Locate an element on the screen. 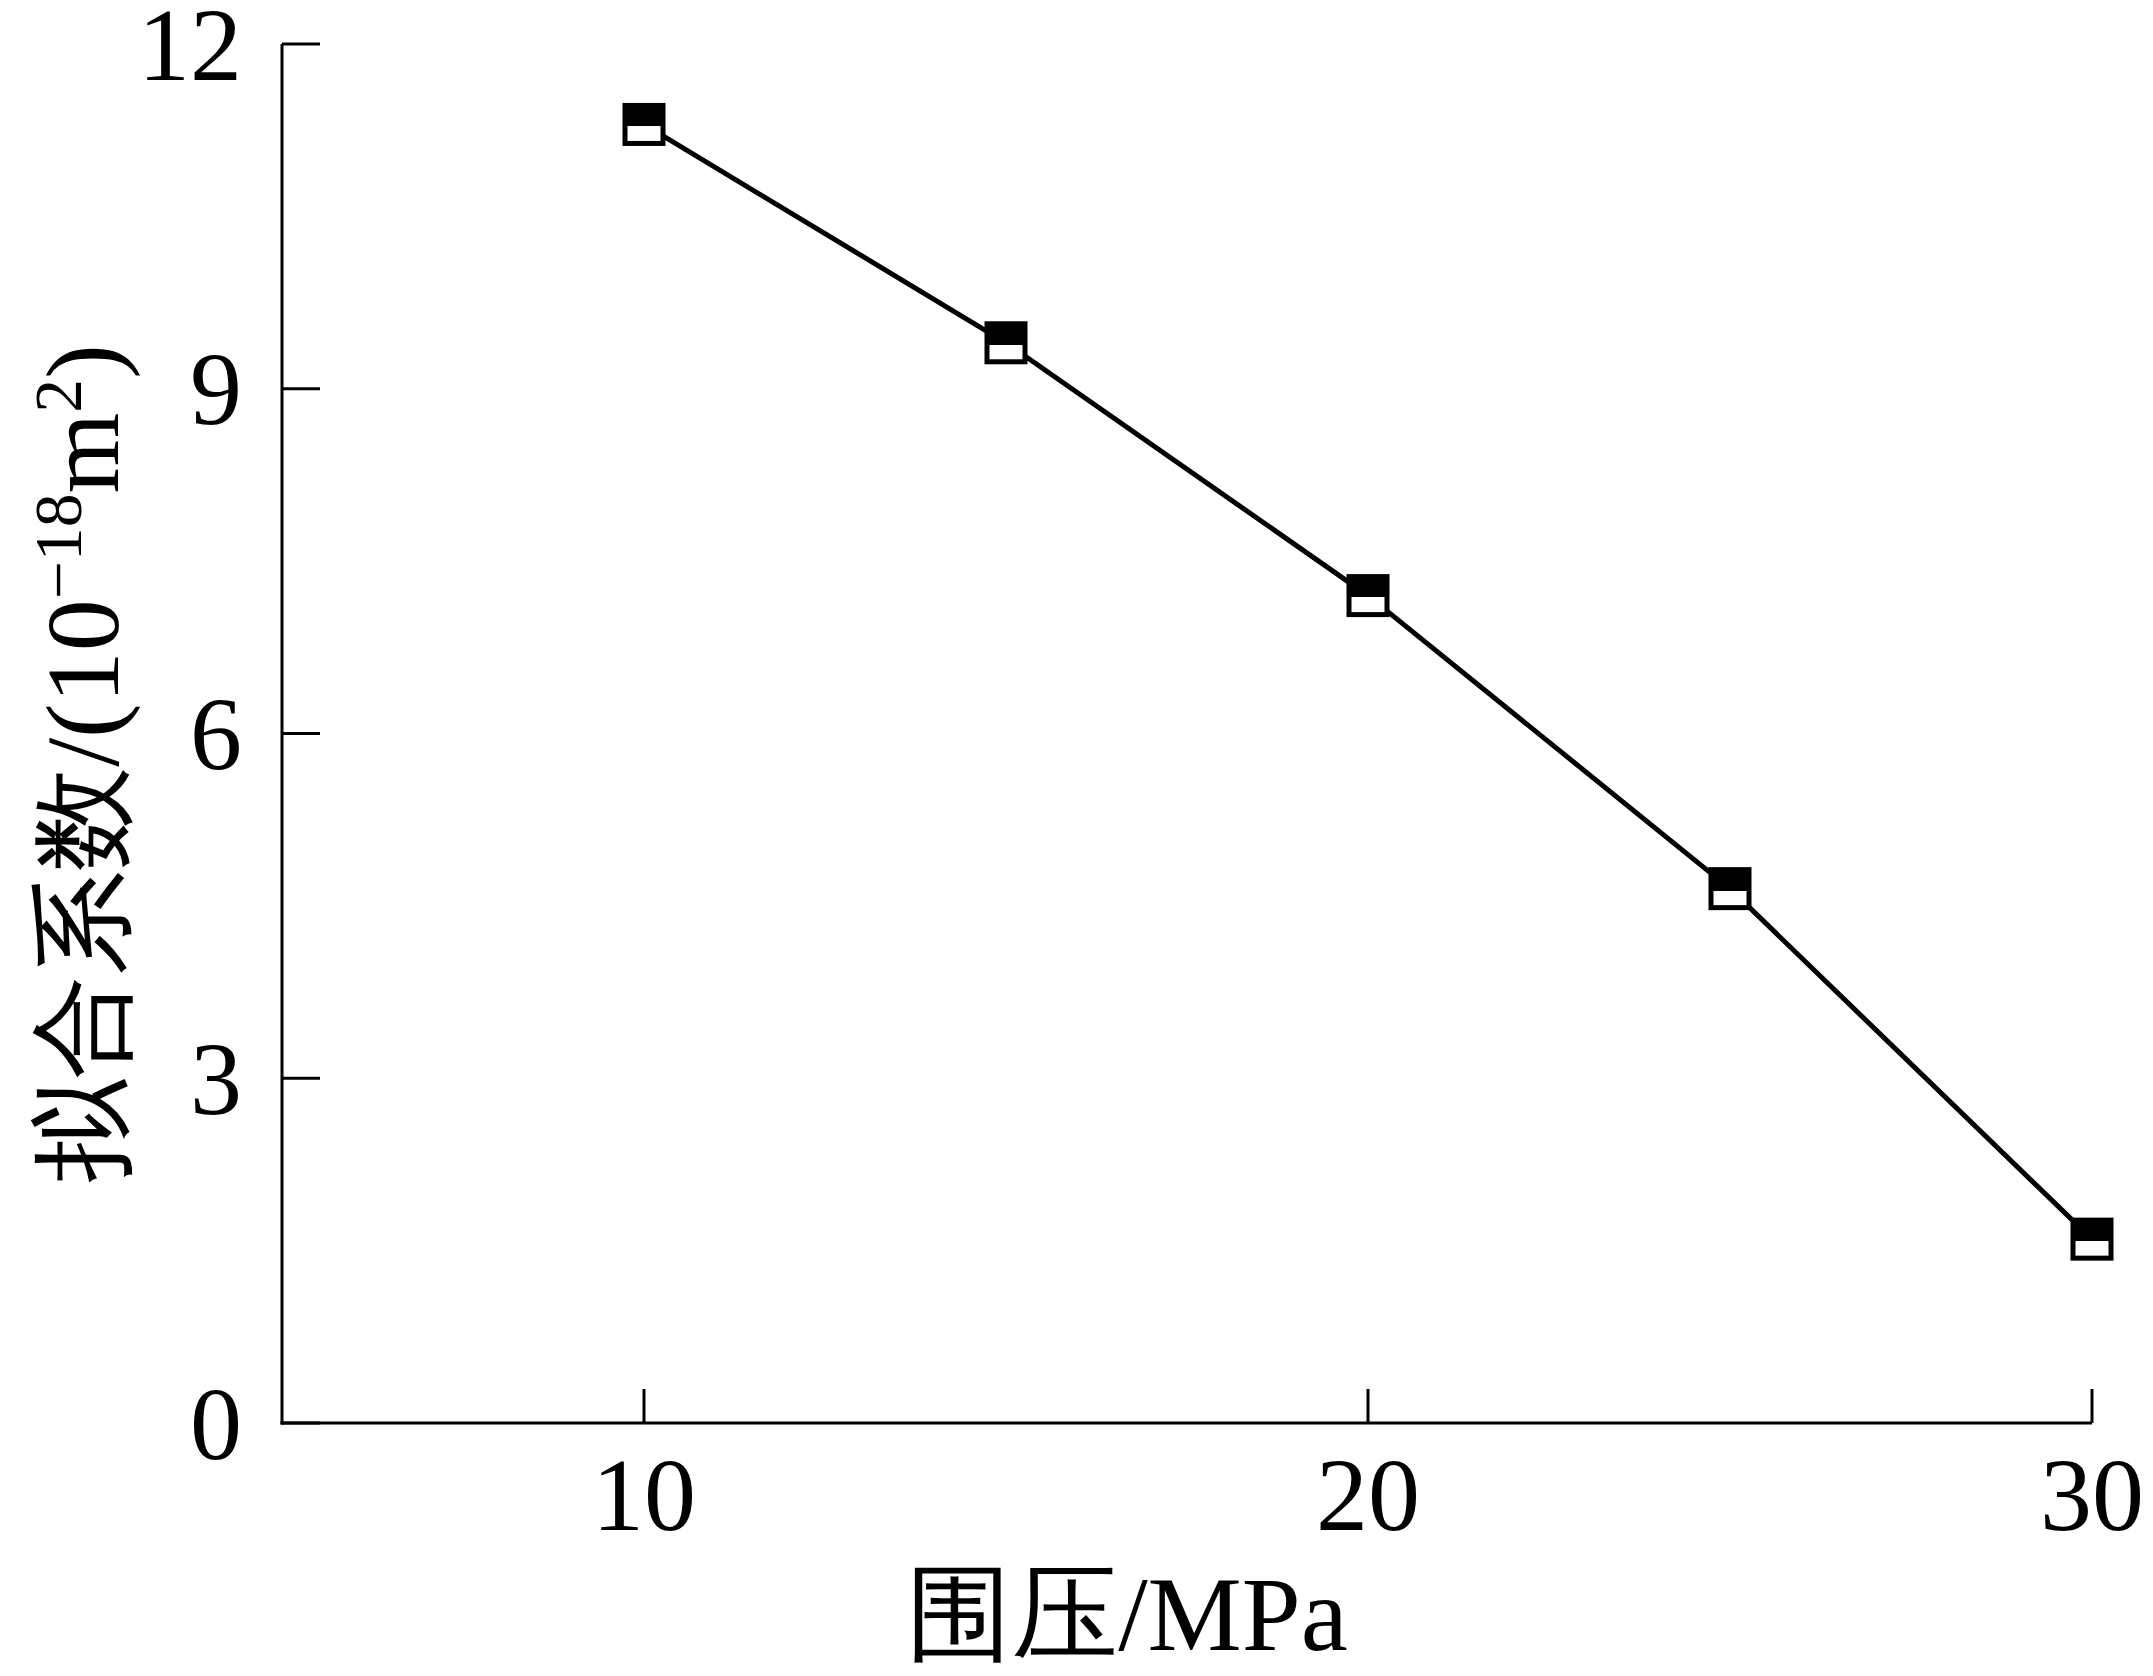 This screenshot has width=2153, height=1676. y-tick-label: 9 is located at coordinates (216, 389).